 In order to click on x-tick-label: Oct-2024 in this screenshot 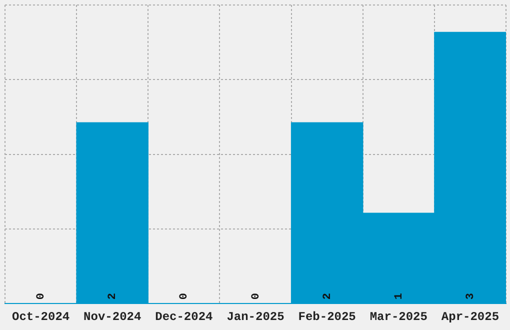, I will do `click(41, 317)`.